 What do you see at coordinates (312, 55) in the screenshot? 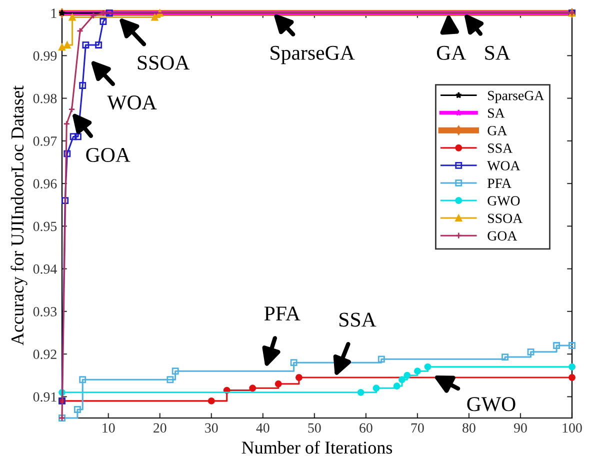
I see `annotation: SparseGA` at bounding box center [312, 55].